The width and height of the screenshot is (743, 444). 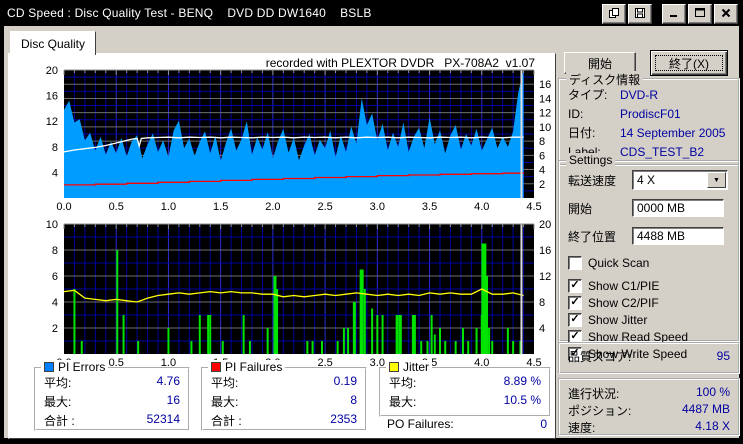 I want to click on statbox-title: Jitter, so click(x=416, y=367).